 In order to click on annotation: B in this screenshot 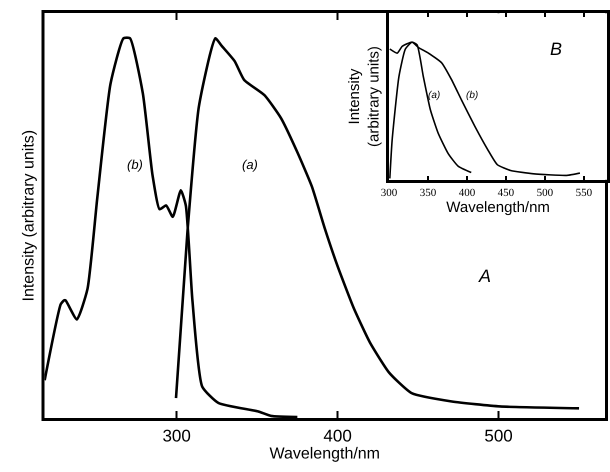, I will do `click(556, 49)`.